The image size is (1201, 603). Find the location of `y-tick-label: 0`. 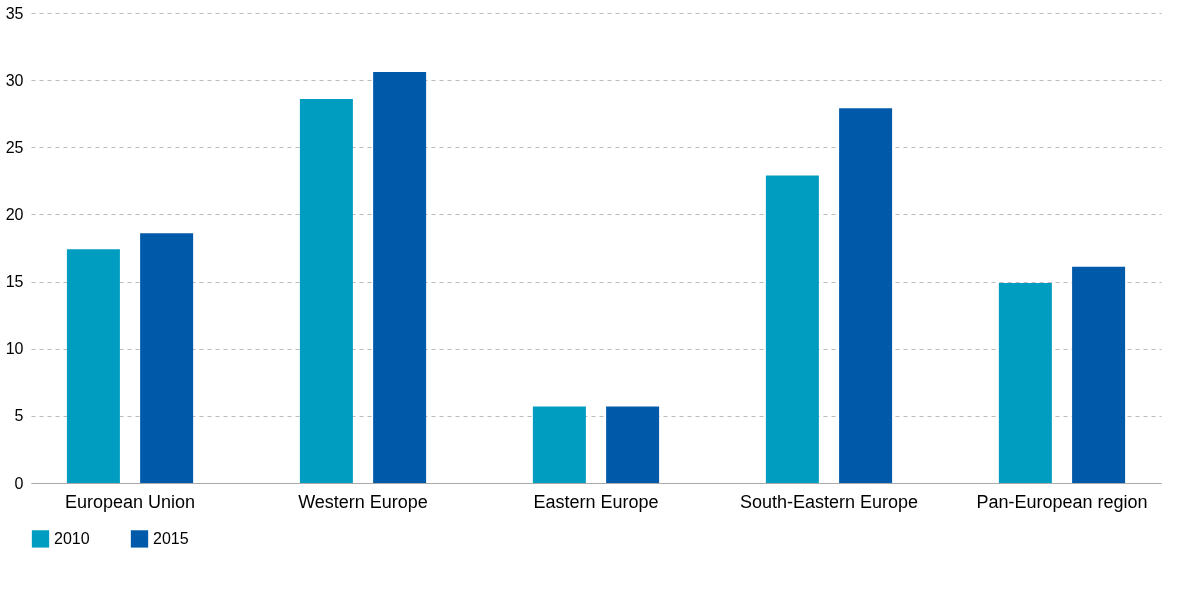

y-tick-label: 0 is located at coordinates (19, 483).